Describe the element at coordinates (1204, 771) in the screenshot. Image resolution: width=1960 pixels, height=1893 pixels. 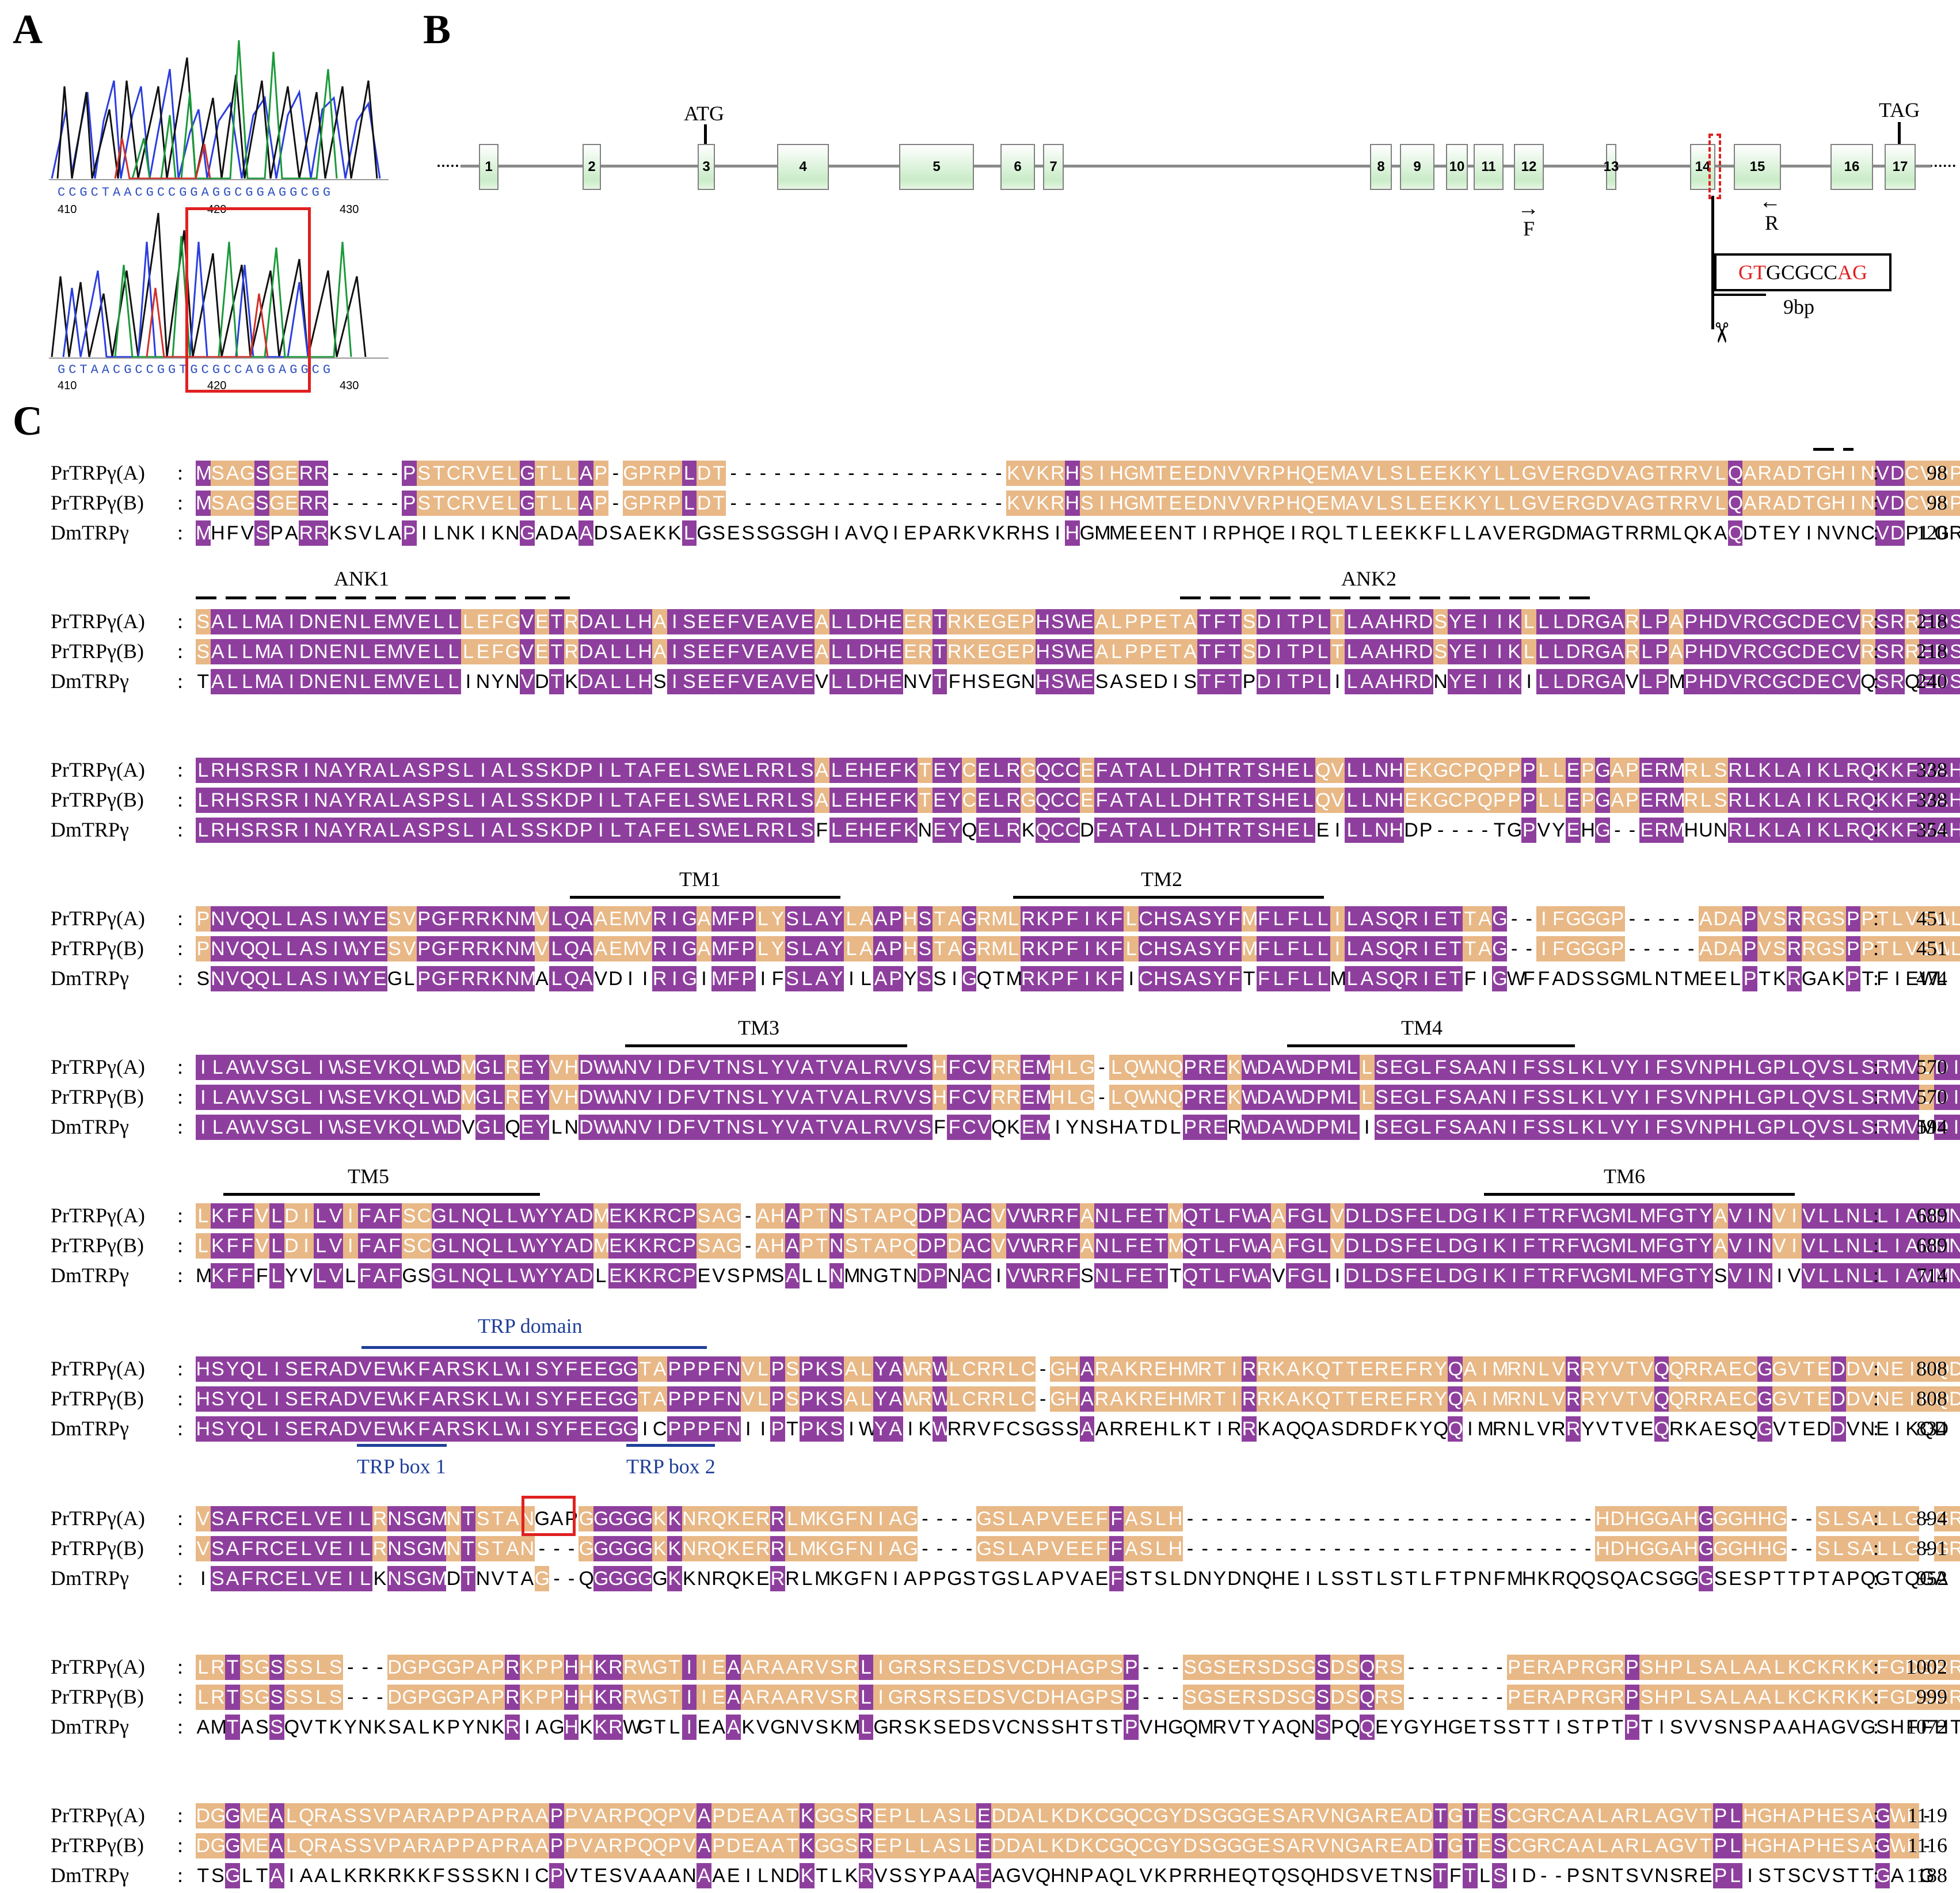
I see `residue: H` at that location.